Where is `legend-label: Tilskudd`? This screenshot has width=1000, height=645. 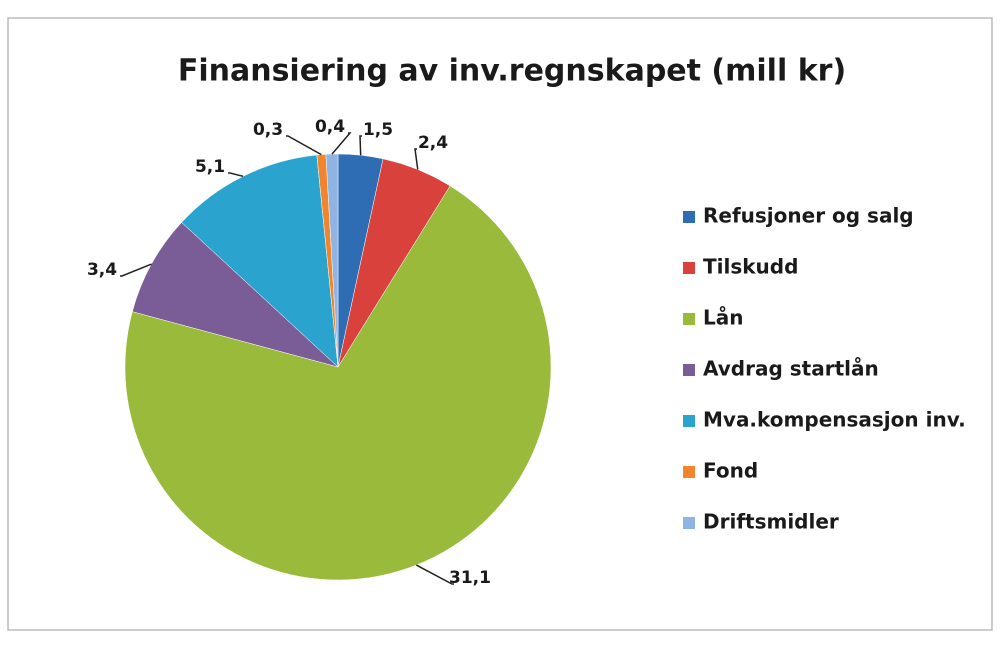
legend-label: Tilskudd is located at coordinates (750, 267).